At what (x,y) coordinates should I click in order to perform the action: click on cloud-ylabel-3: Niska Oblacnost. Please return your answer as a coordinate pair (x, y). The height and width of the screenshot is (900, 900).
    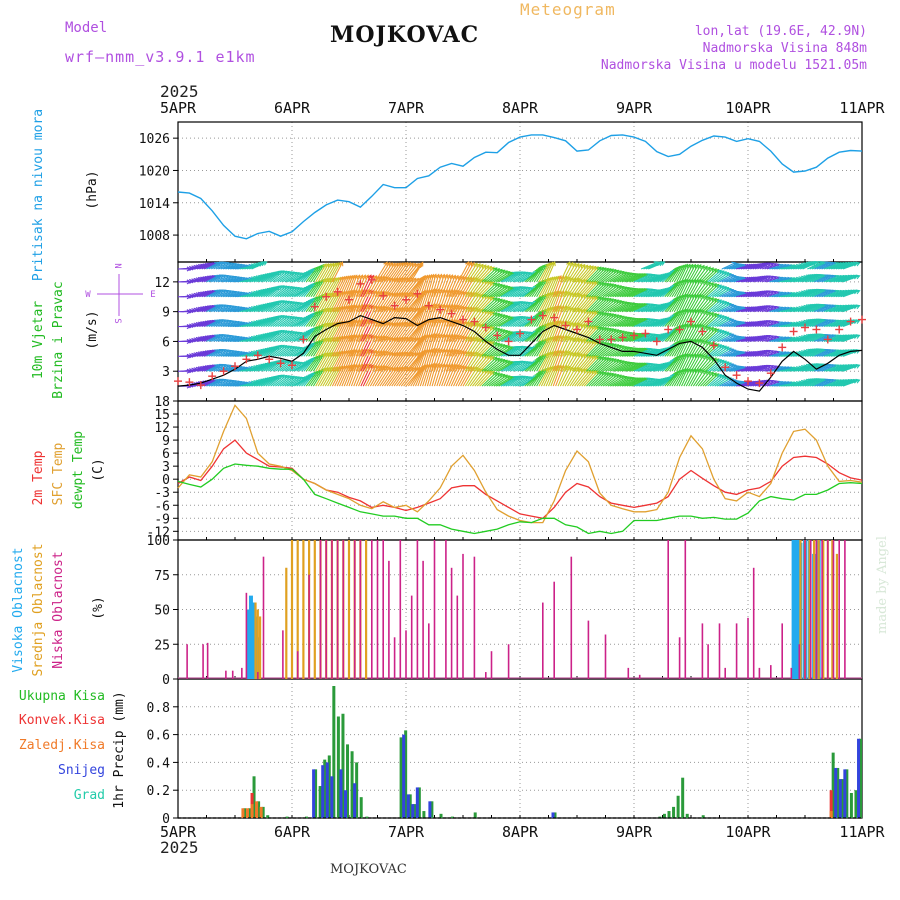
    Looking at the image, I should click on (58, 609).